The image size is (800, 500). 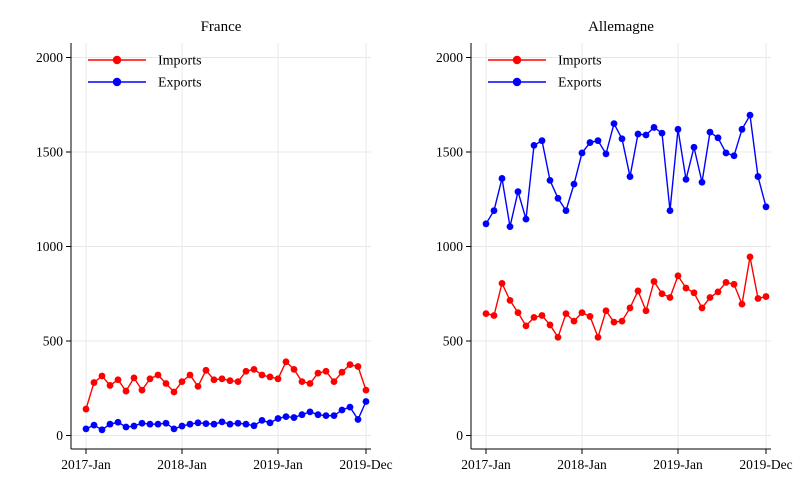 I want to click on y-tick-label: 1000, so click(x=49, y=246).